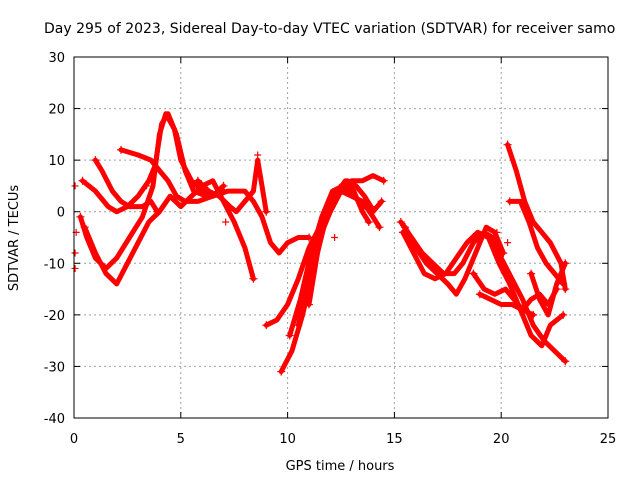 Image resolution: width=640 pixels, height=480 pixels. I want to click on y-tick-label: -40, so click(54, 419).